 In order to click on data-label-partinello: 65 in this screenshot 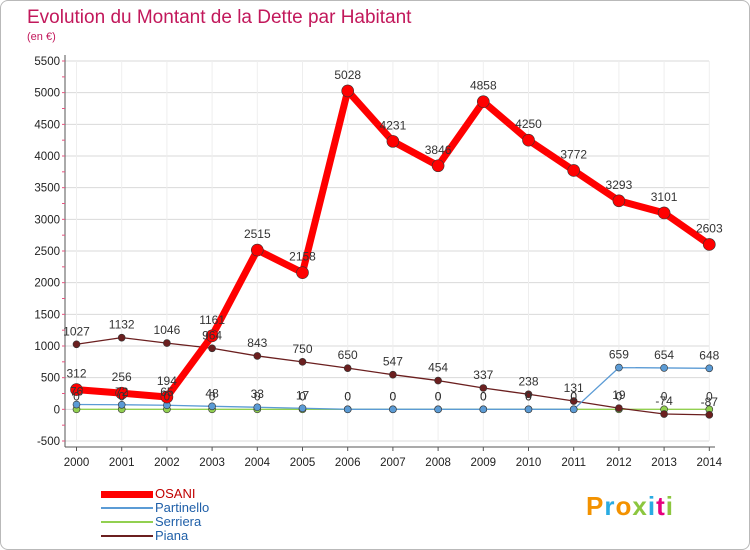, I will do `click(167, 392)`.